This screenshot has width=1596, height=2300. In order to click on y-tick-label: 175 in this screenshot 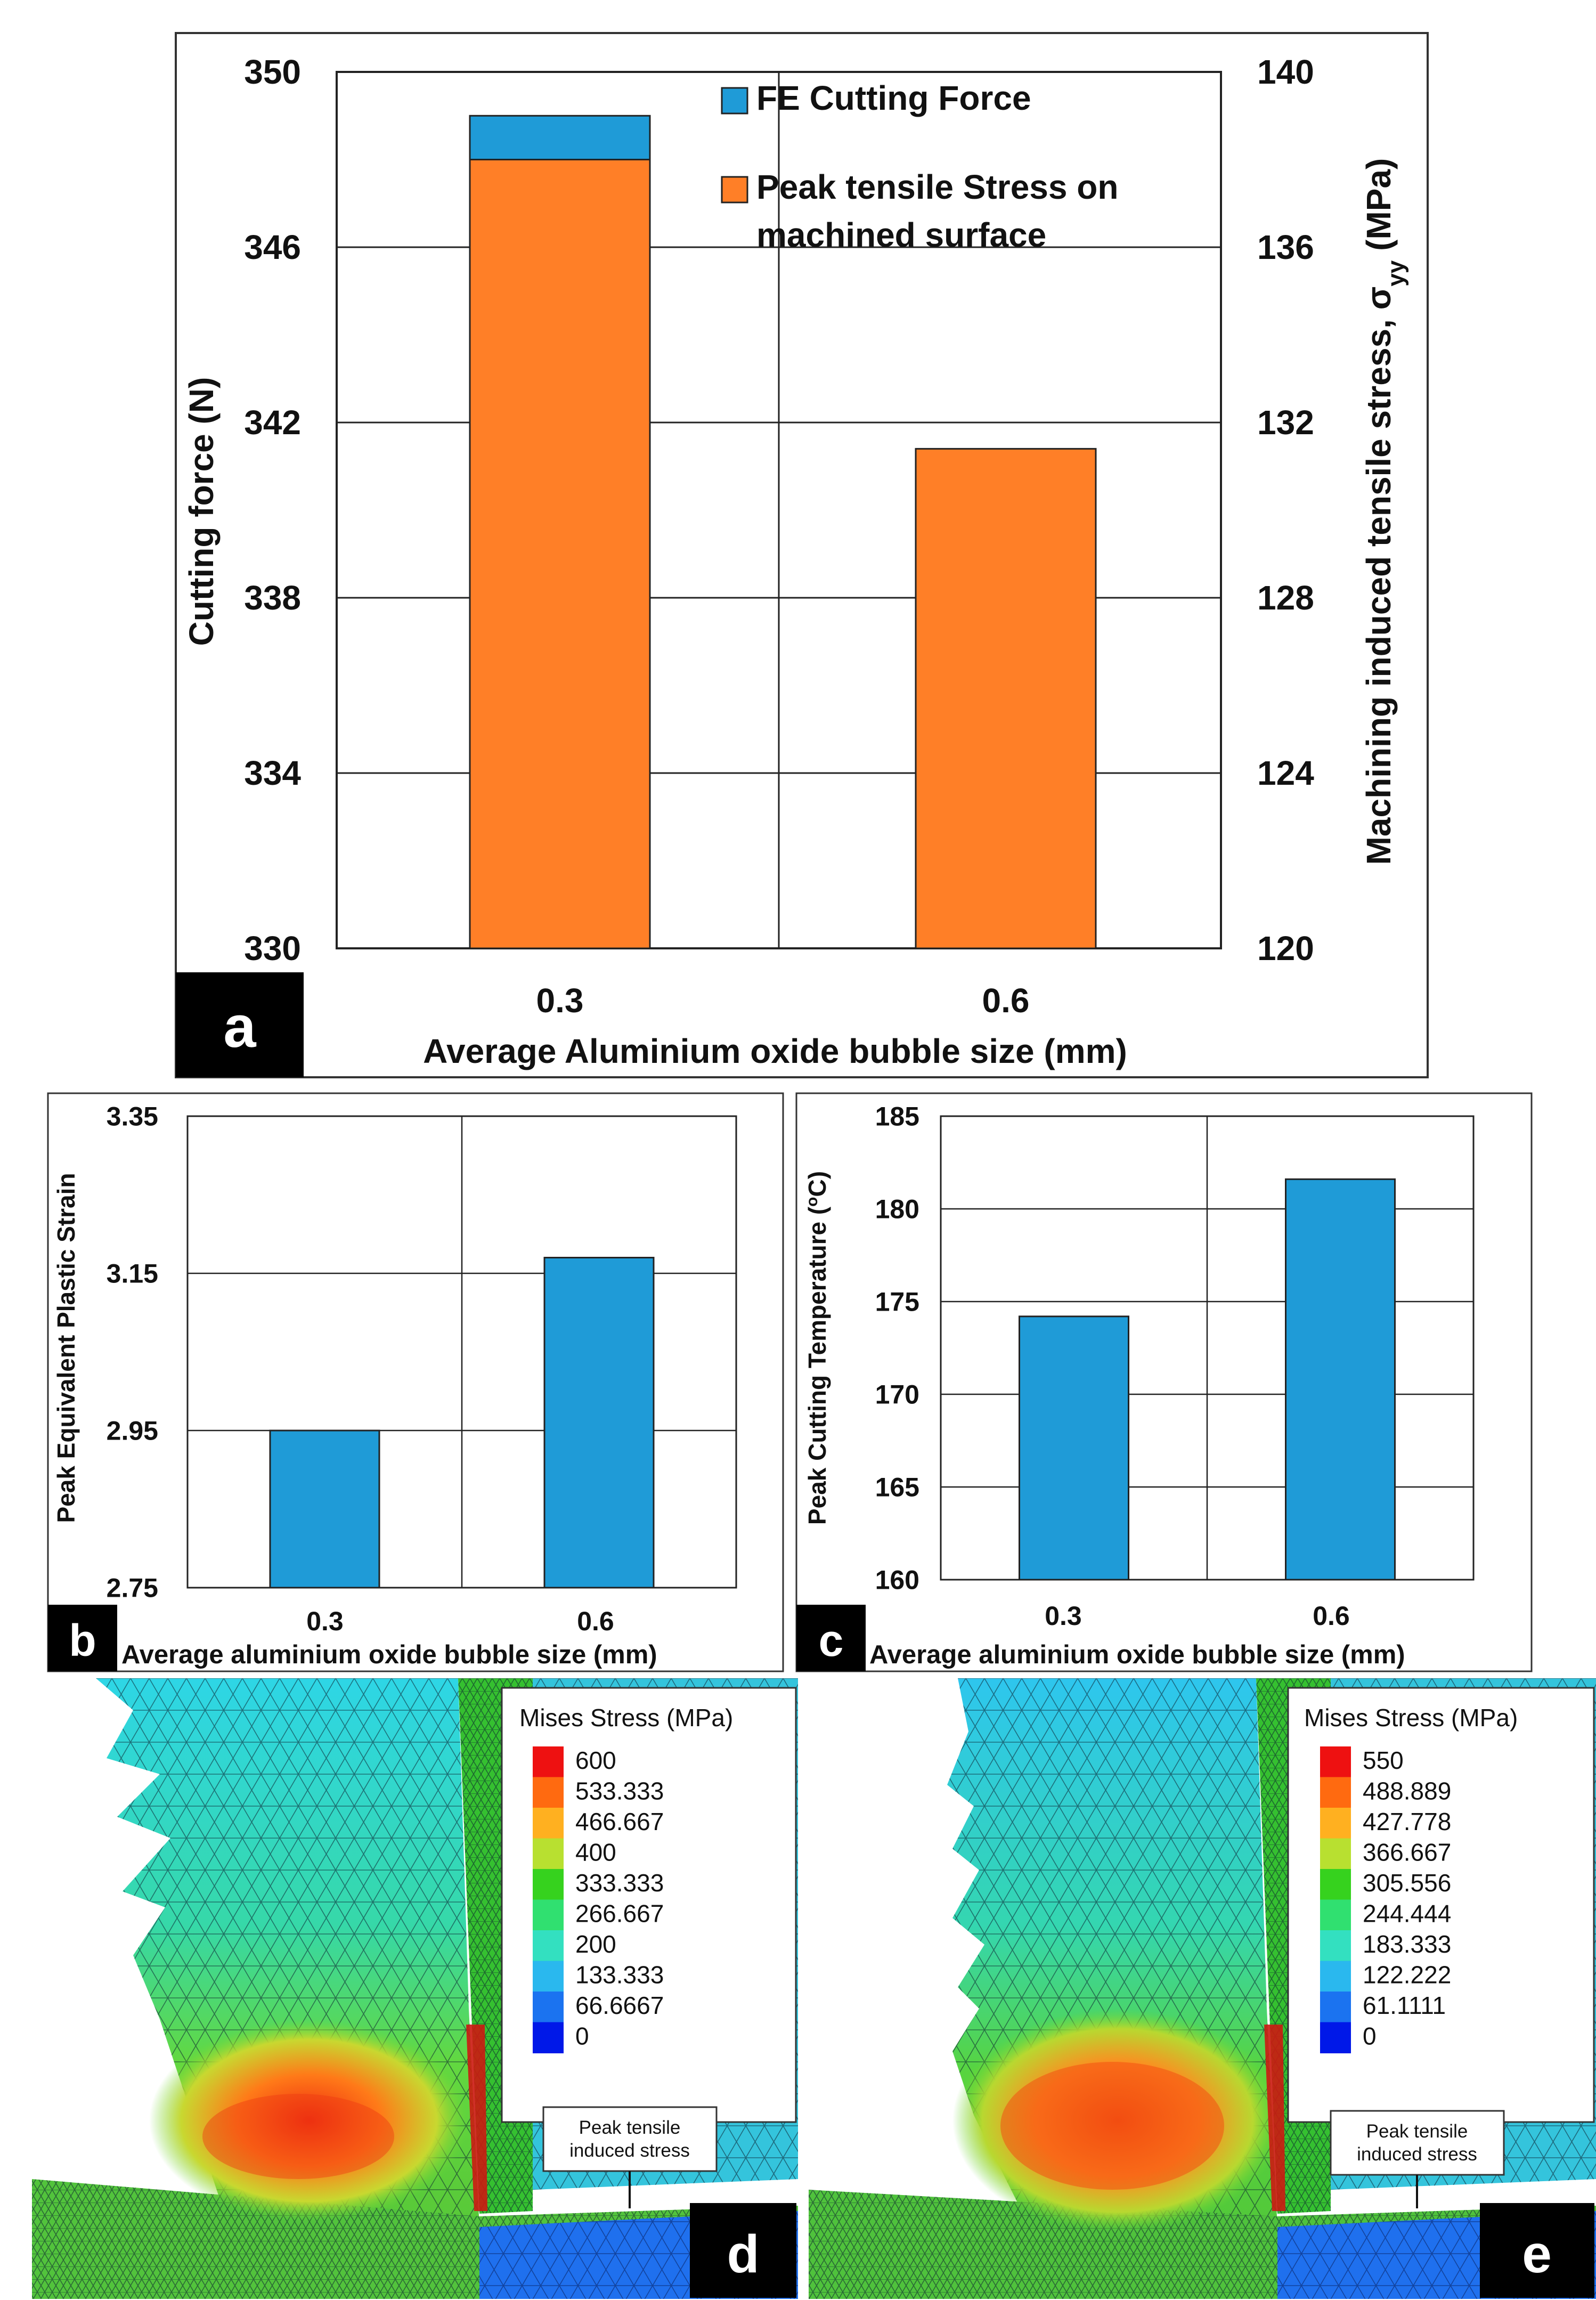, I will do `click(897, 1302)`.